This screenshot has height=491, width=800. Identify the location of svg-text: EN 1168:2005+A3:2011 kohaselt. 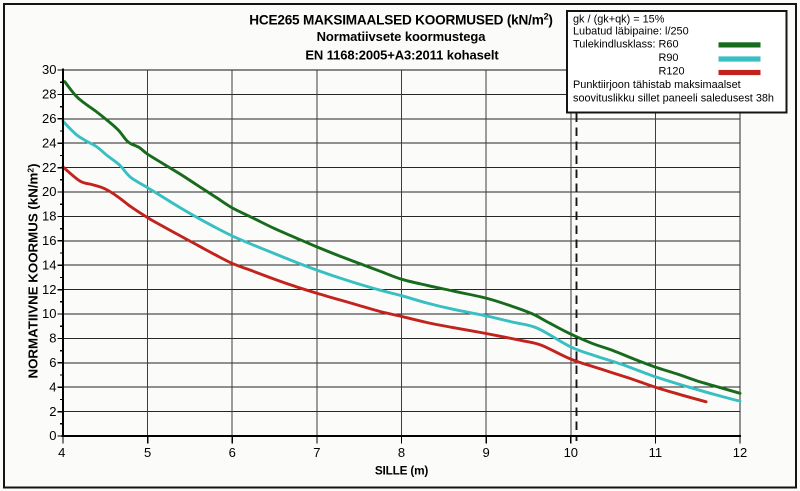
(402, 55).